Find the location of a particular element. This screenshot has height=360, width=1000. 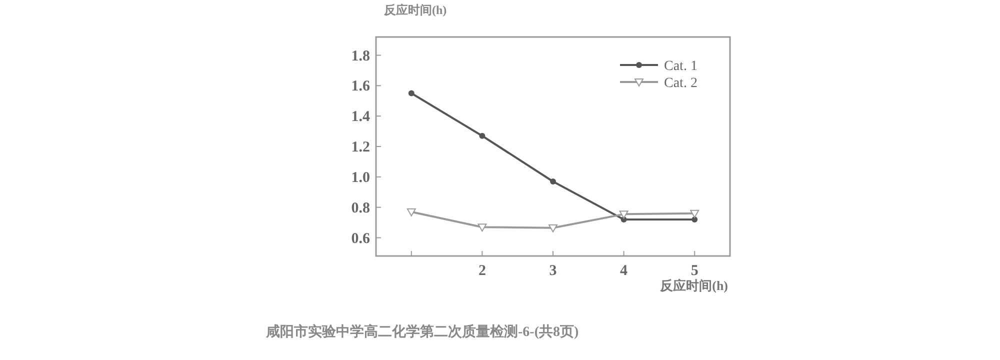

x-tick-label: 5 is located at coordinates (694, 271).